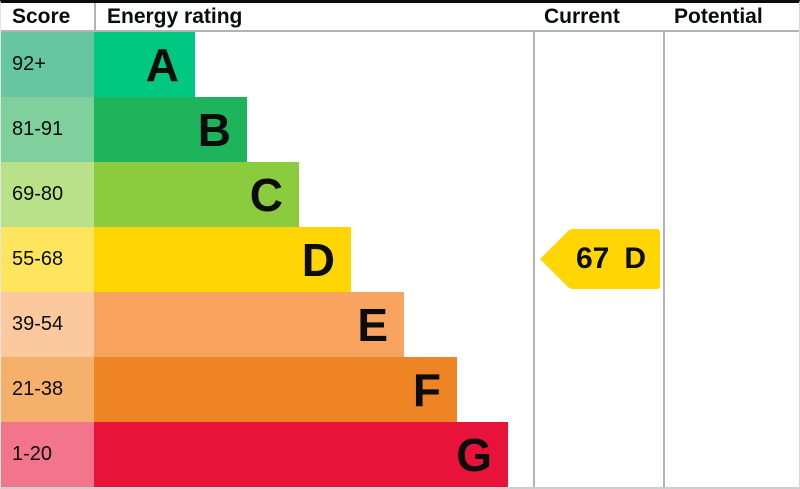 This screenshot has height=489, width=800. What do you see at coordinates (318, 259) in the screenshot?
I see `band-d-letter: D` at bounding box center [318, 259].